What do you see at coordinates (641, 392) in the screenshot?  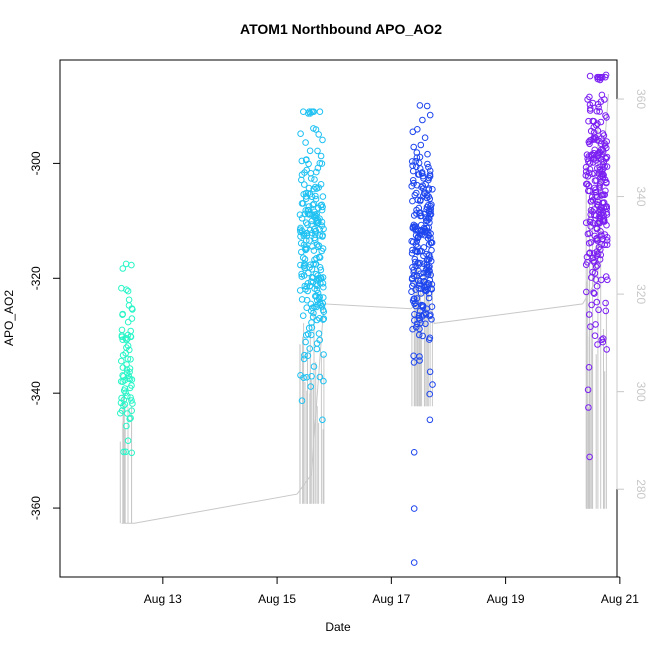 I see `y-right-tick-label: 300` at bounding box center [641, 392].